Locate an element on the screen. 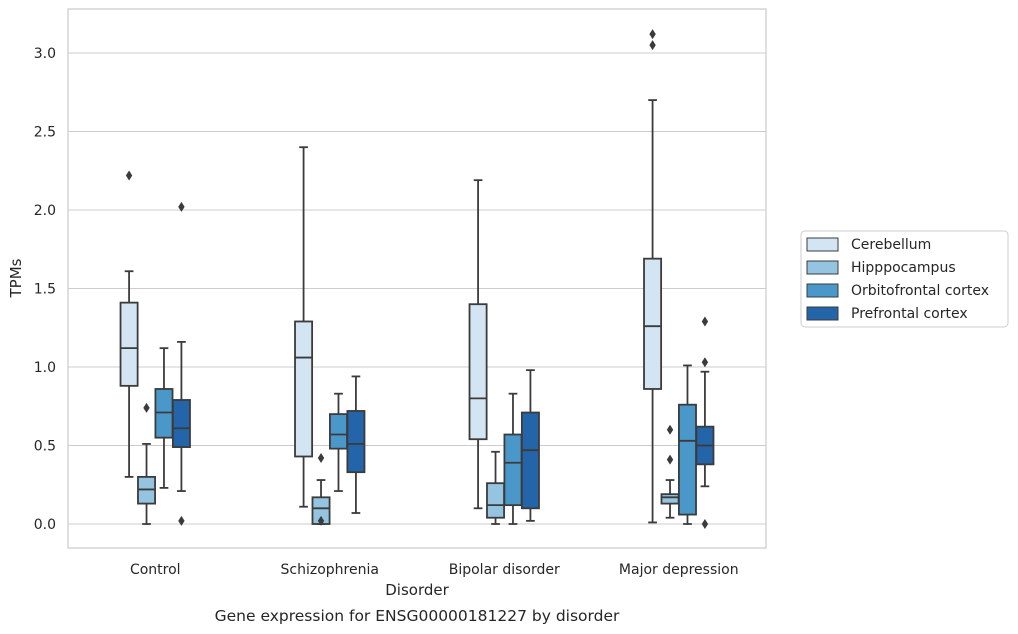 Image resolution: width=1018 pixels, height=634 pixels. legend-item: Cerebellum is located at coordinates (868, 245).